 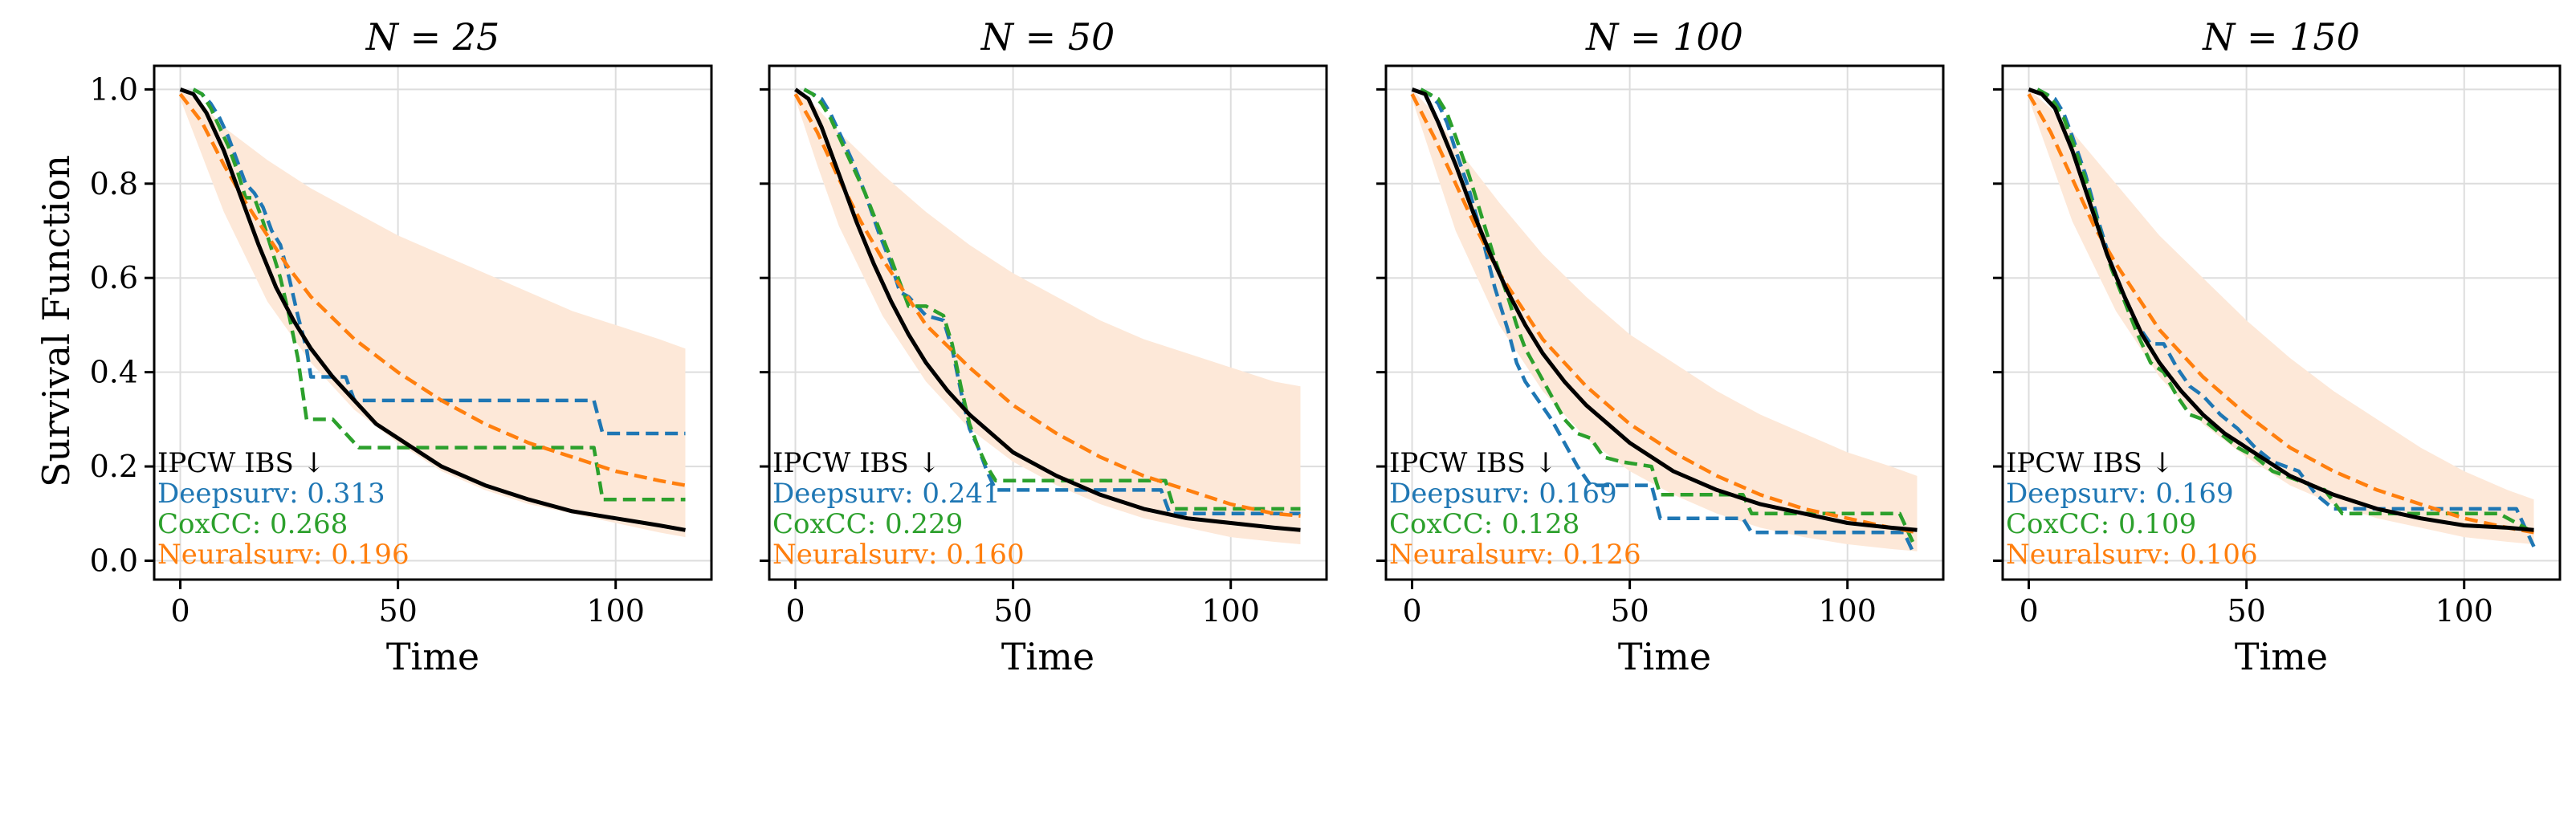 I want to click on panel-title: N = 100, so click(x=1664, y=37).